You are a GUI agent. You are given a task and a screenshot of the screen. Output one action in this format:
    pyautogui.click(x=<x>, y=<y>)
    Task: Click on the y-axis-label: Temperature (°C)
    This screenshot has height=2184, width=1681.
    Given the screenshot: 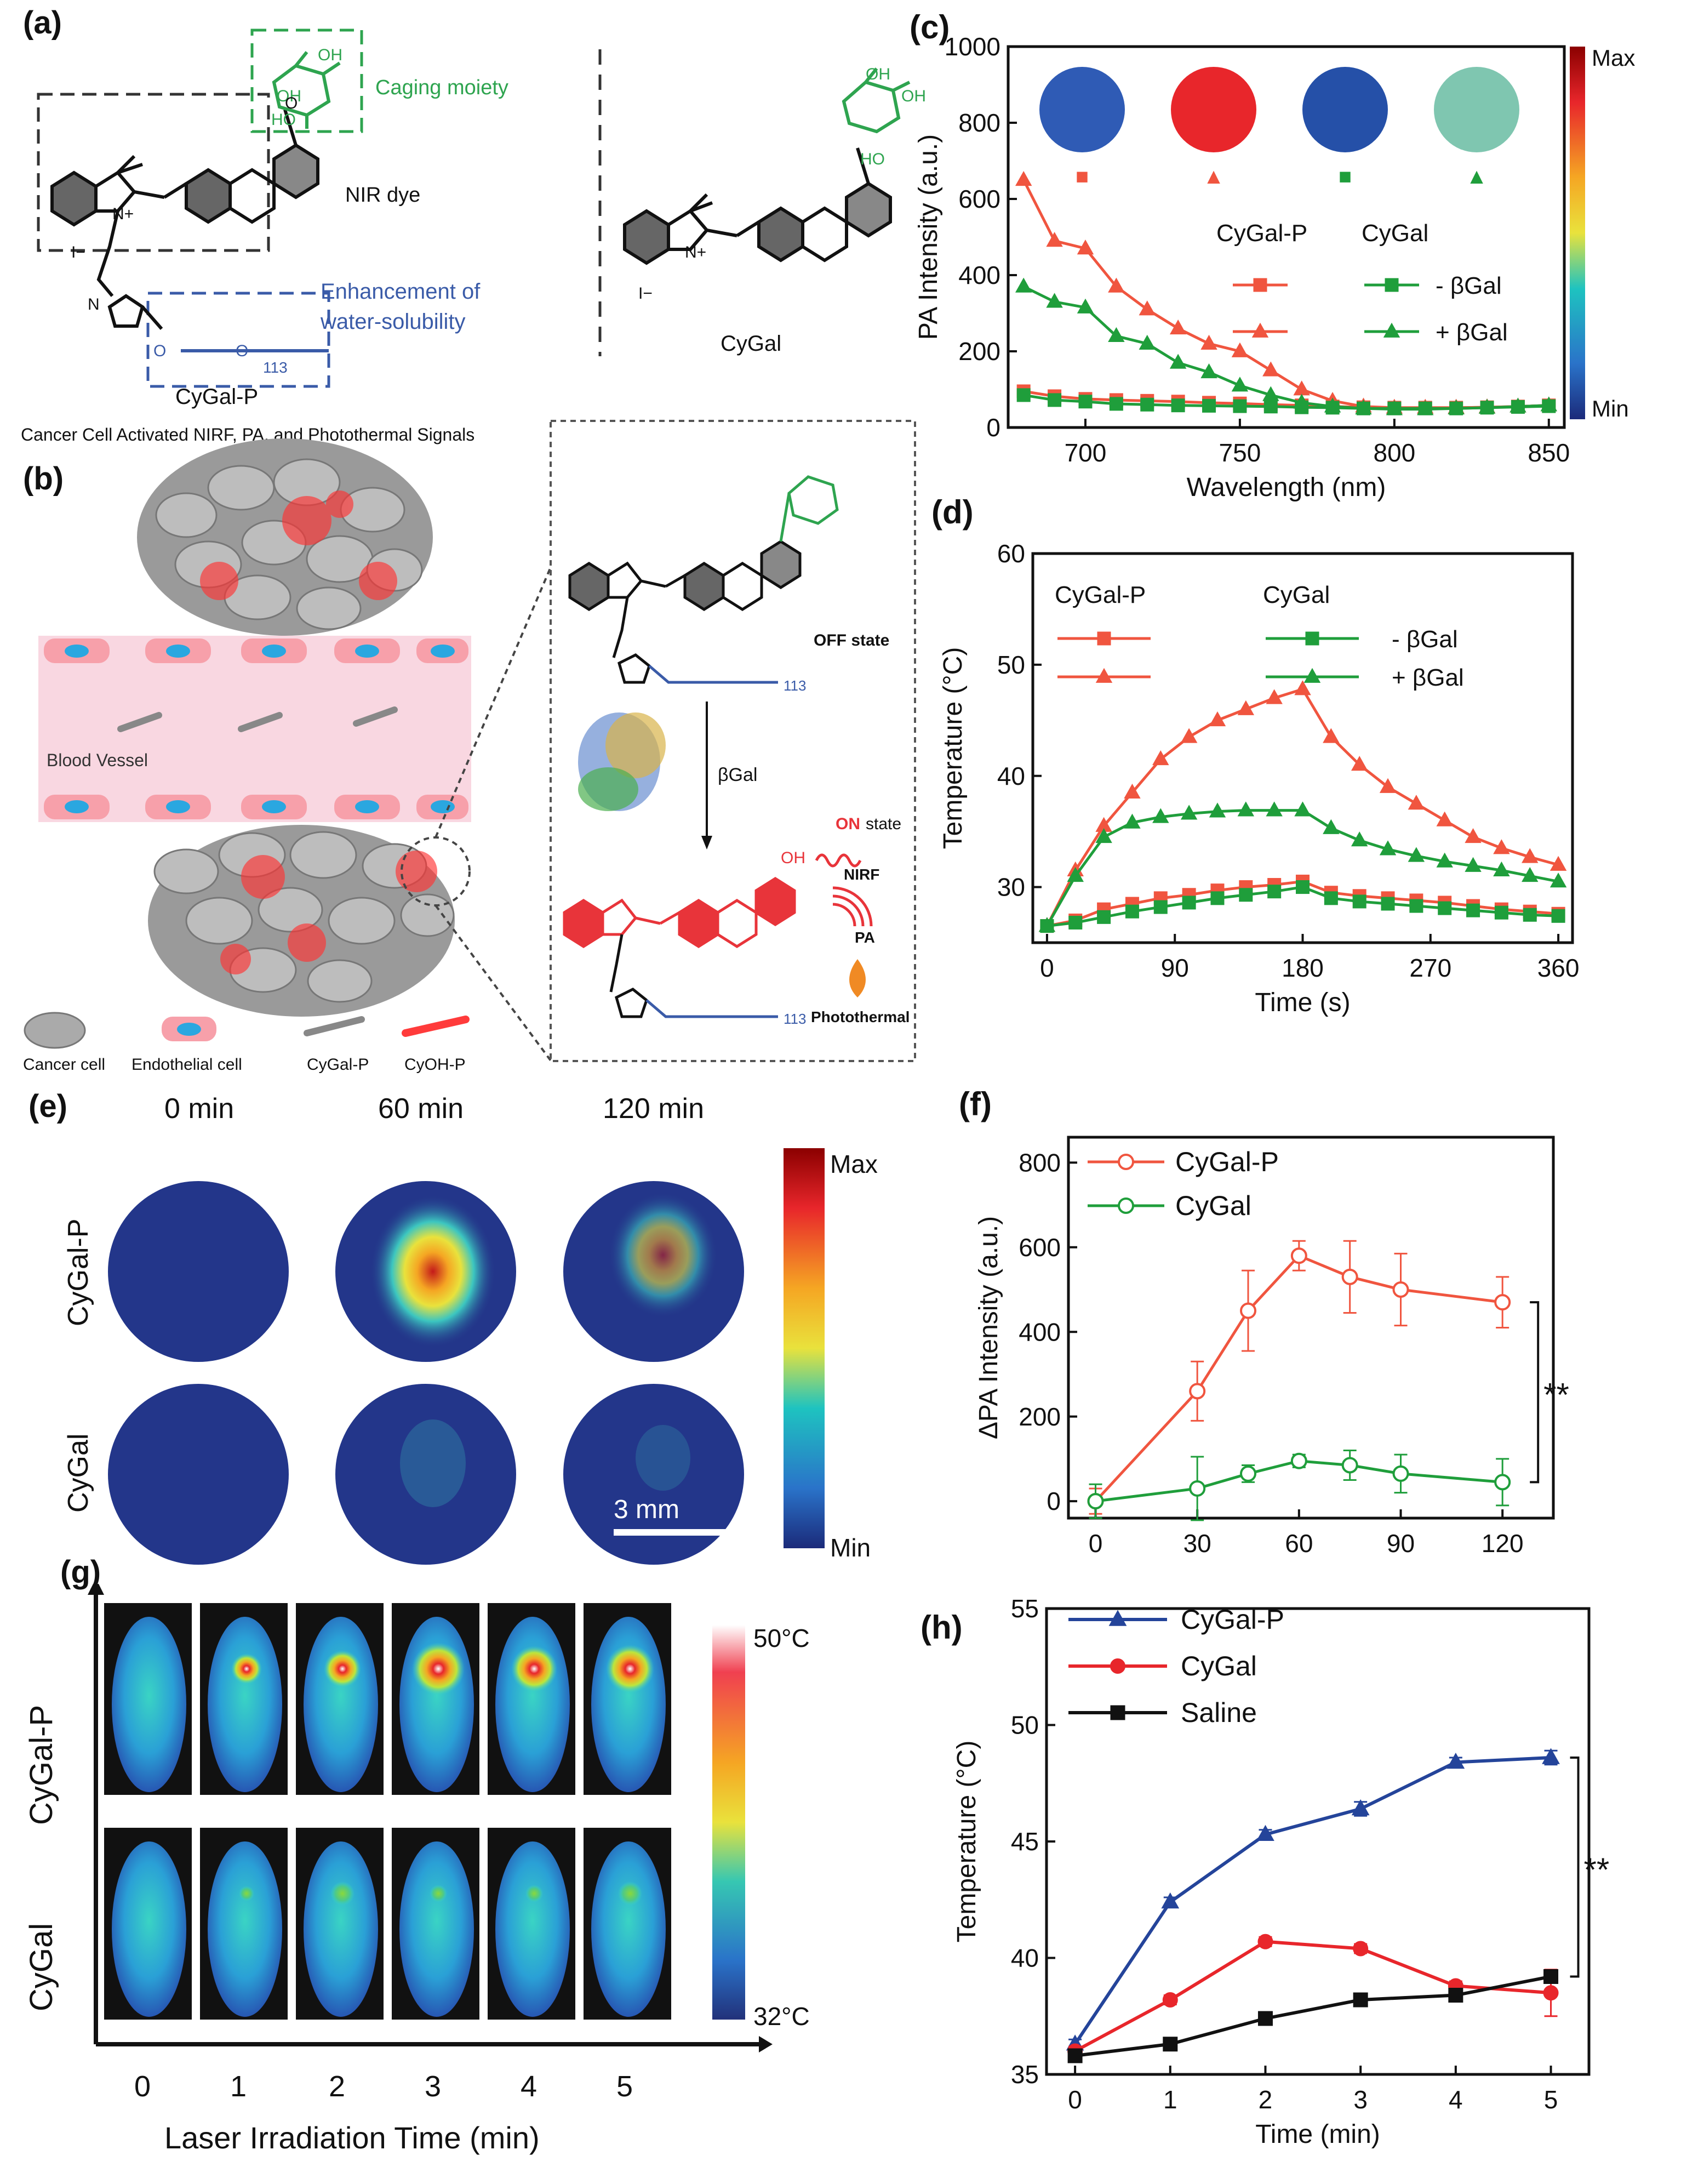 What is the action you would take?
    pyautogui.click(x=953, y=748)
    